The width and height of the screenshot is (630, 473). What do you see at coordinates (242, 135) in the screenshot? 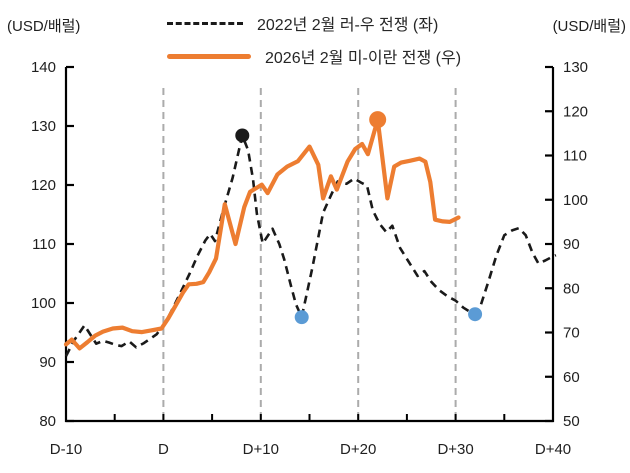
I see `marker-russia-ukraine-peak` at bounding box center [242, 135].